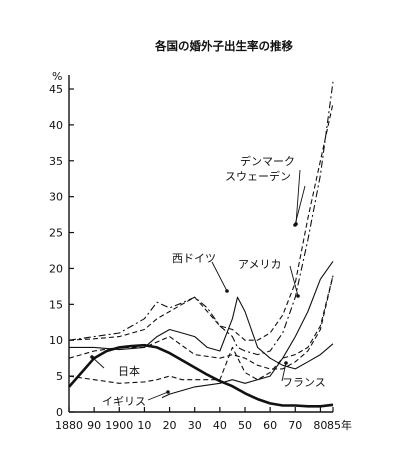 This screenshot has width=400, height=472. What do you see at coordinates (194, 258) in the screenshot?
I see `annotation-west-germany: 西ドイツ` at bounding box center [194, 258].